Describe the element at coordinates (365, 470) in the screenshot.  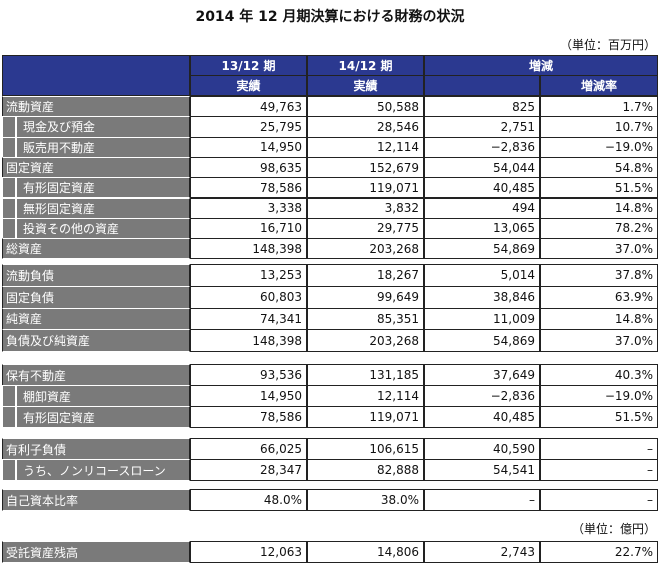
I see `value-cell: 82,888` at that location.